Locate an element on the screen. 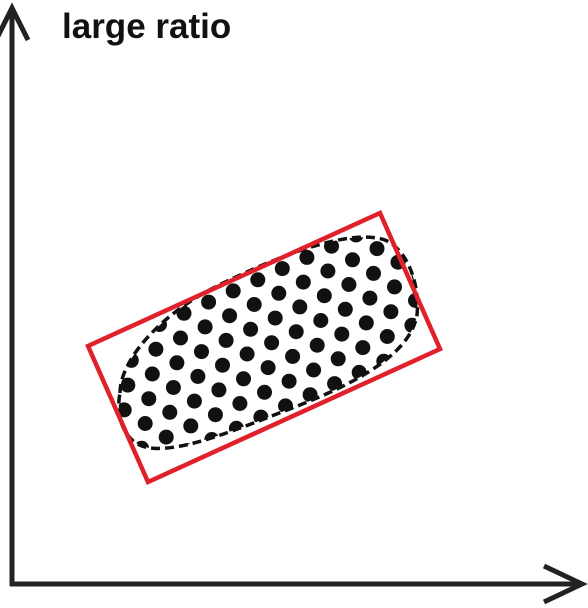 The height and width of the screenshot is (608, 588). diagram-title: large ratio is located at coordinates (146, 26).